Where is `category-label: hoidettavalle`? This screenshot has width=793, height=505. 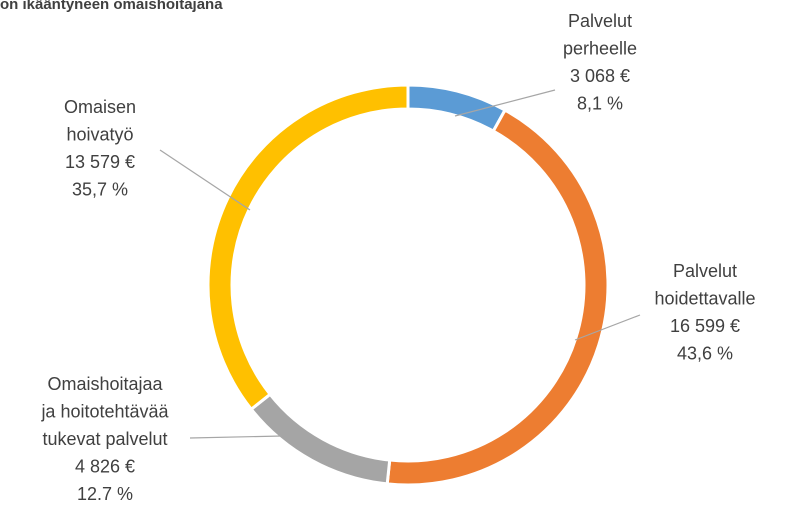
category-label: hoidettavalle is located at coordinates (704, 298).